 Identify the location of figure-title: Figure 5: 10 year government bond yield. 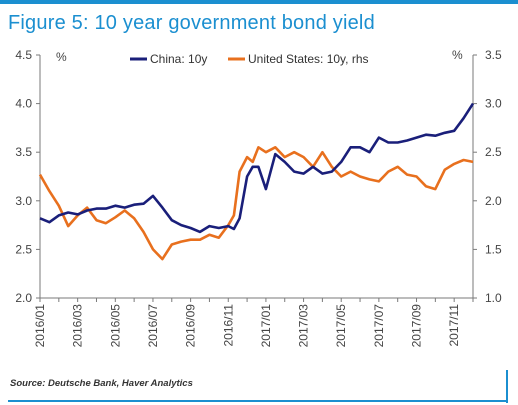
(191, 23).